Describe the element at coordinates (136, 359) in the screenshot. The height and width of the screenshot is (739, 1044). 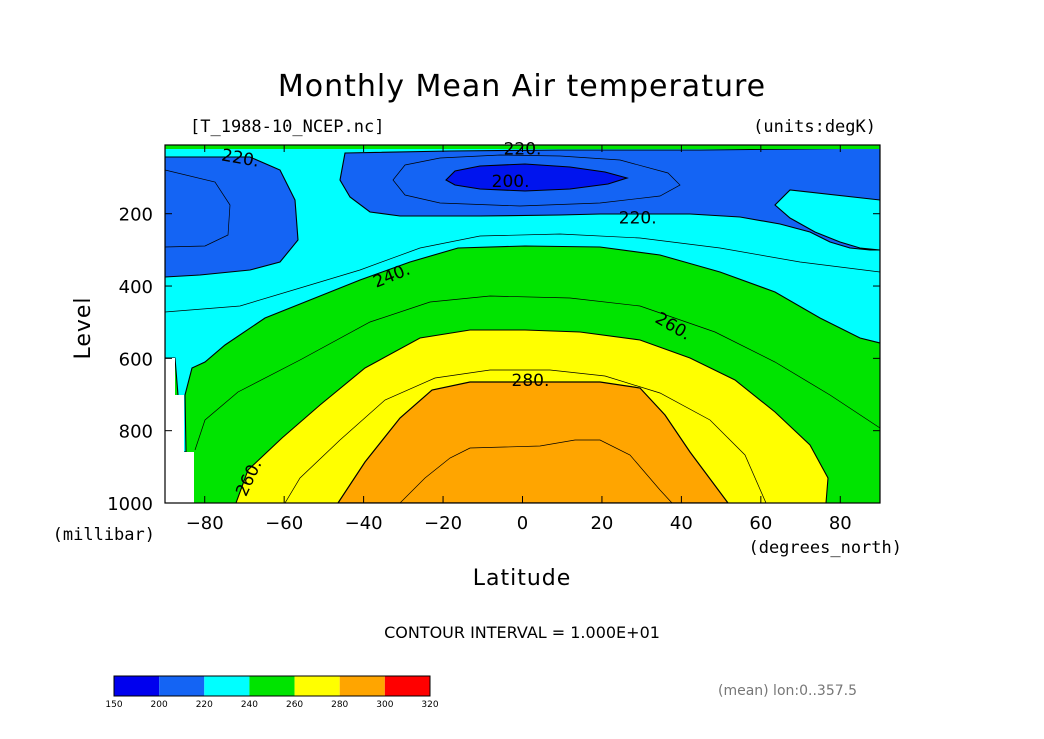
I see `y-tick-label: 600` at that location.